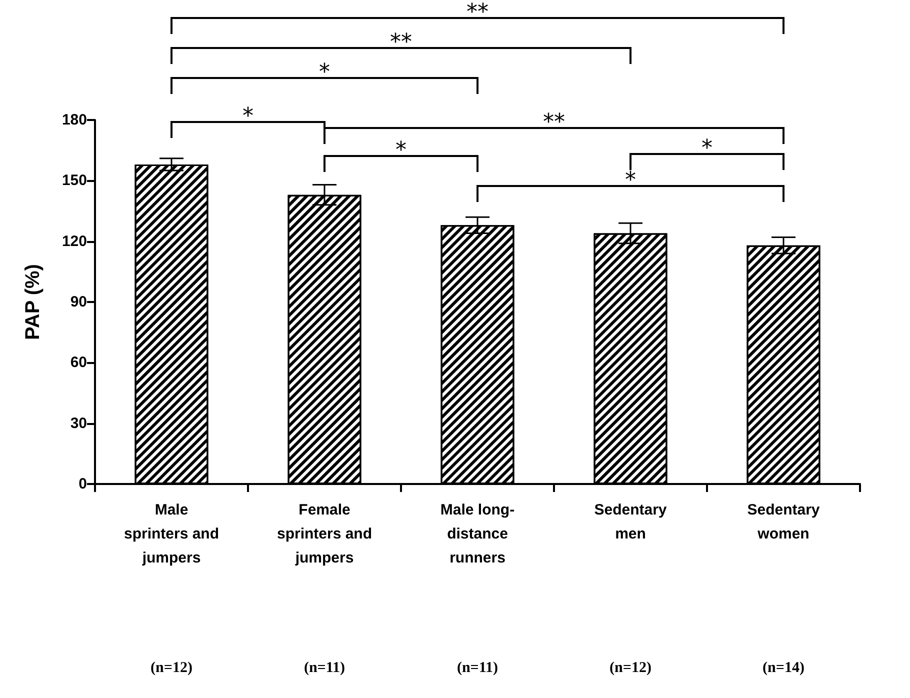  What do you see at coordinates (78, 302) in the screenshot?
I see `y-tick-label: 90` at bounding box center [78, 302].